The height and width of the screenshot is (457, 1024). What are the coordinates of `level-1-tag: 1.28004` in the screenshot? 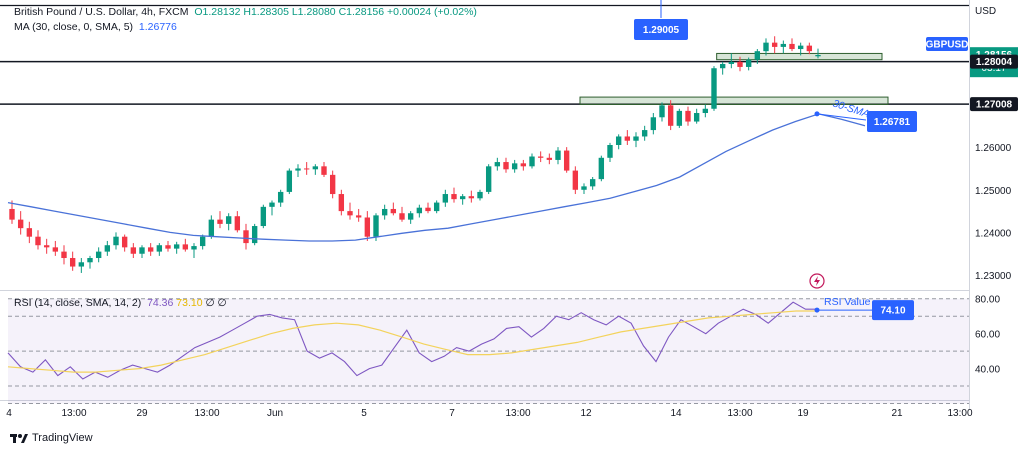 It's located at (994, 61).